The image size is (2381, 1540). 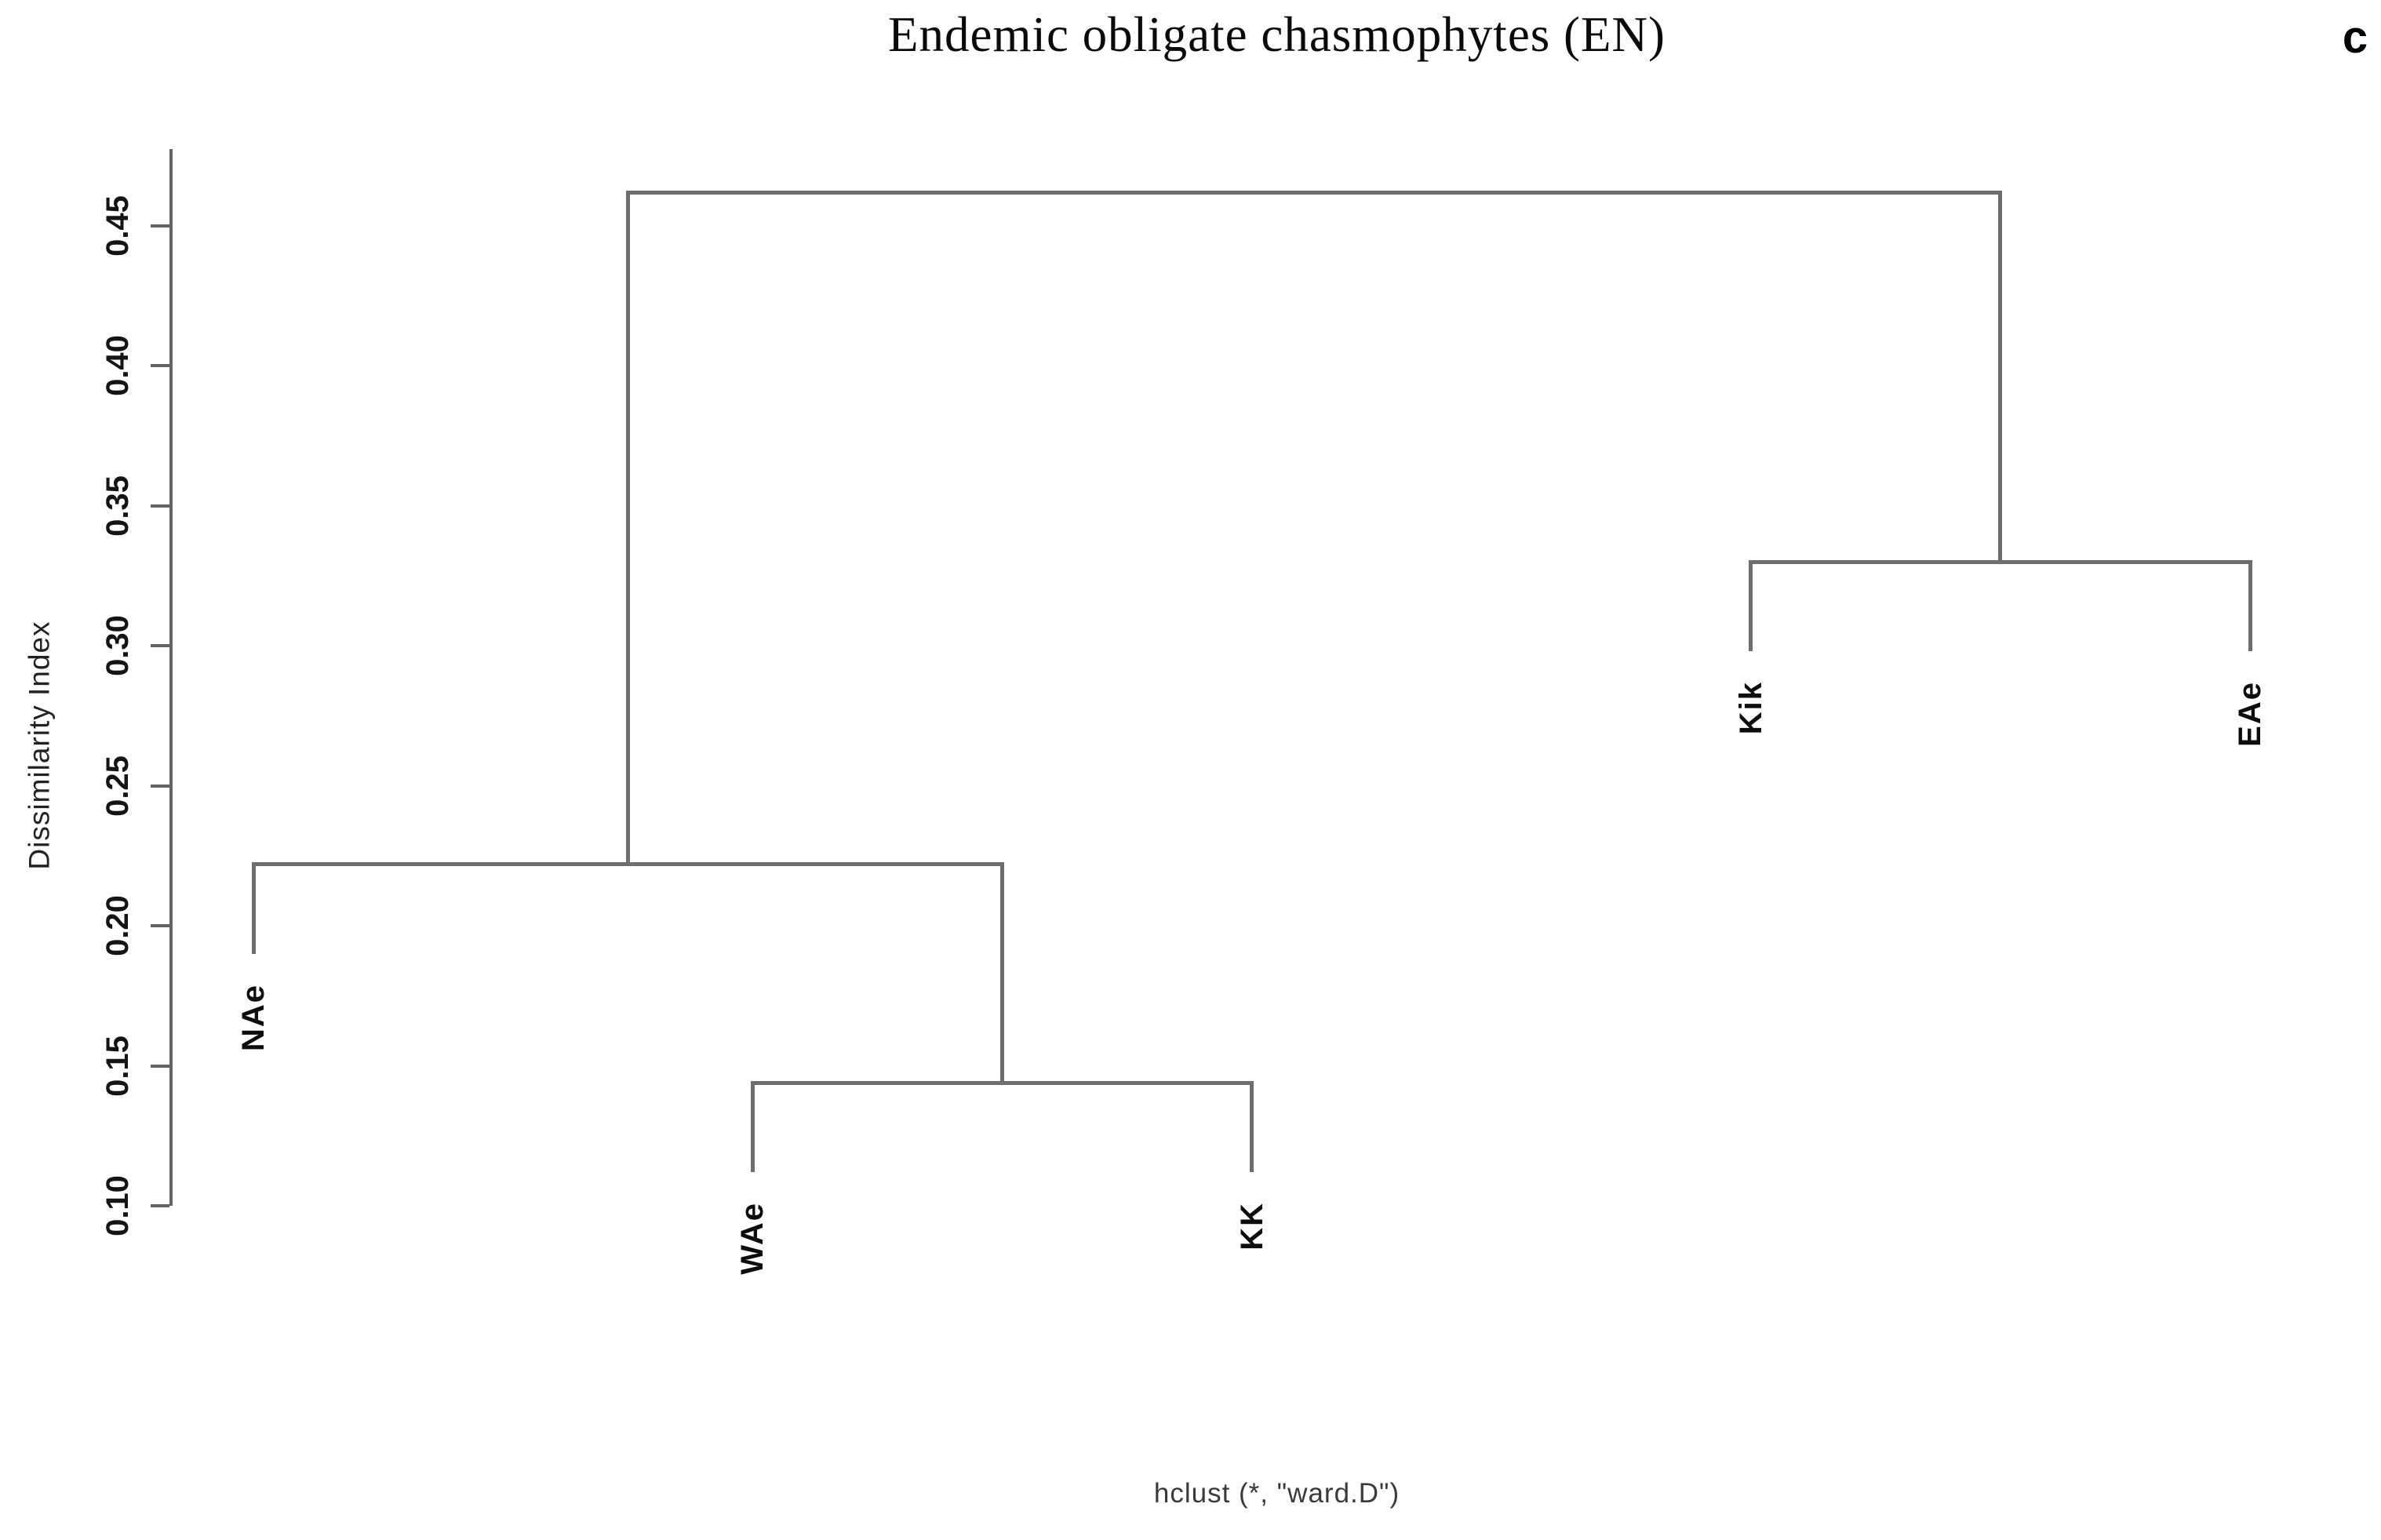 I want to click on y-axis-tick-label: 0.15, so click(x=118, y=1066).